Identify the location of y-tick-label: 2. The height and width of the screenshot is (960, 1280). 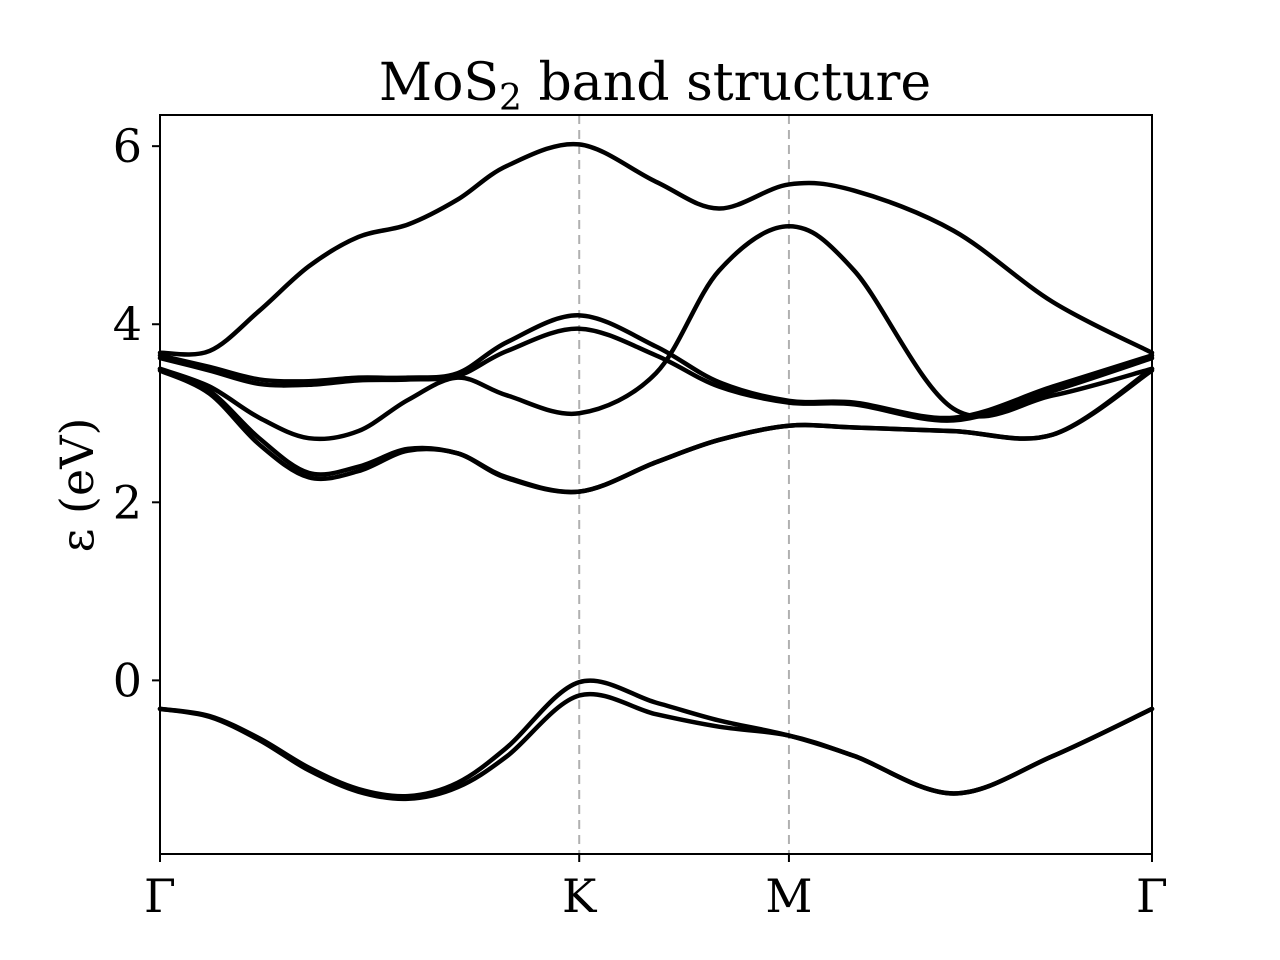
(127, 502).